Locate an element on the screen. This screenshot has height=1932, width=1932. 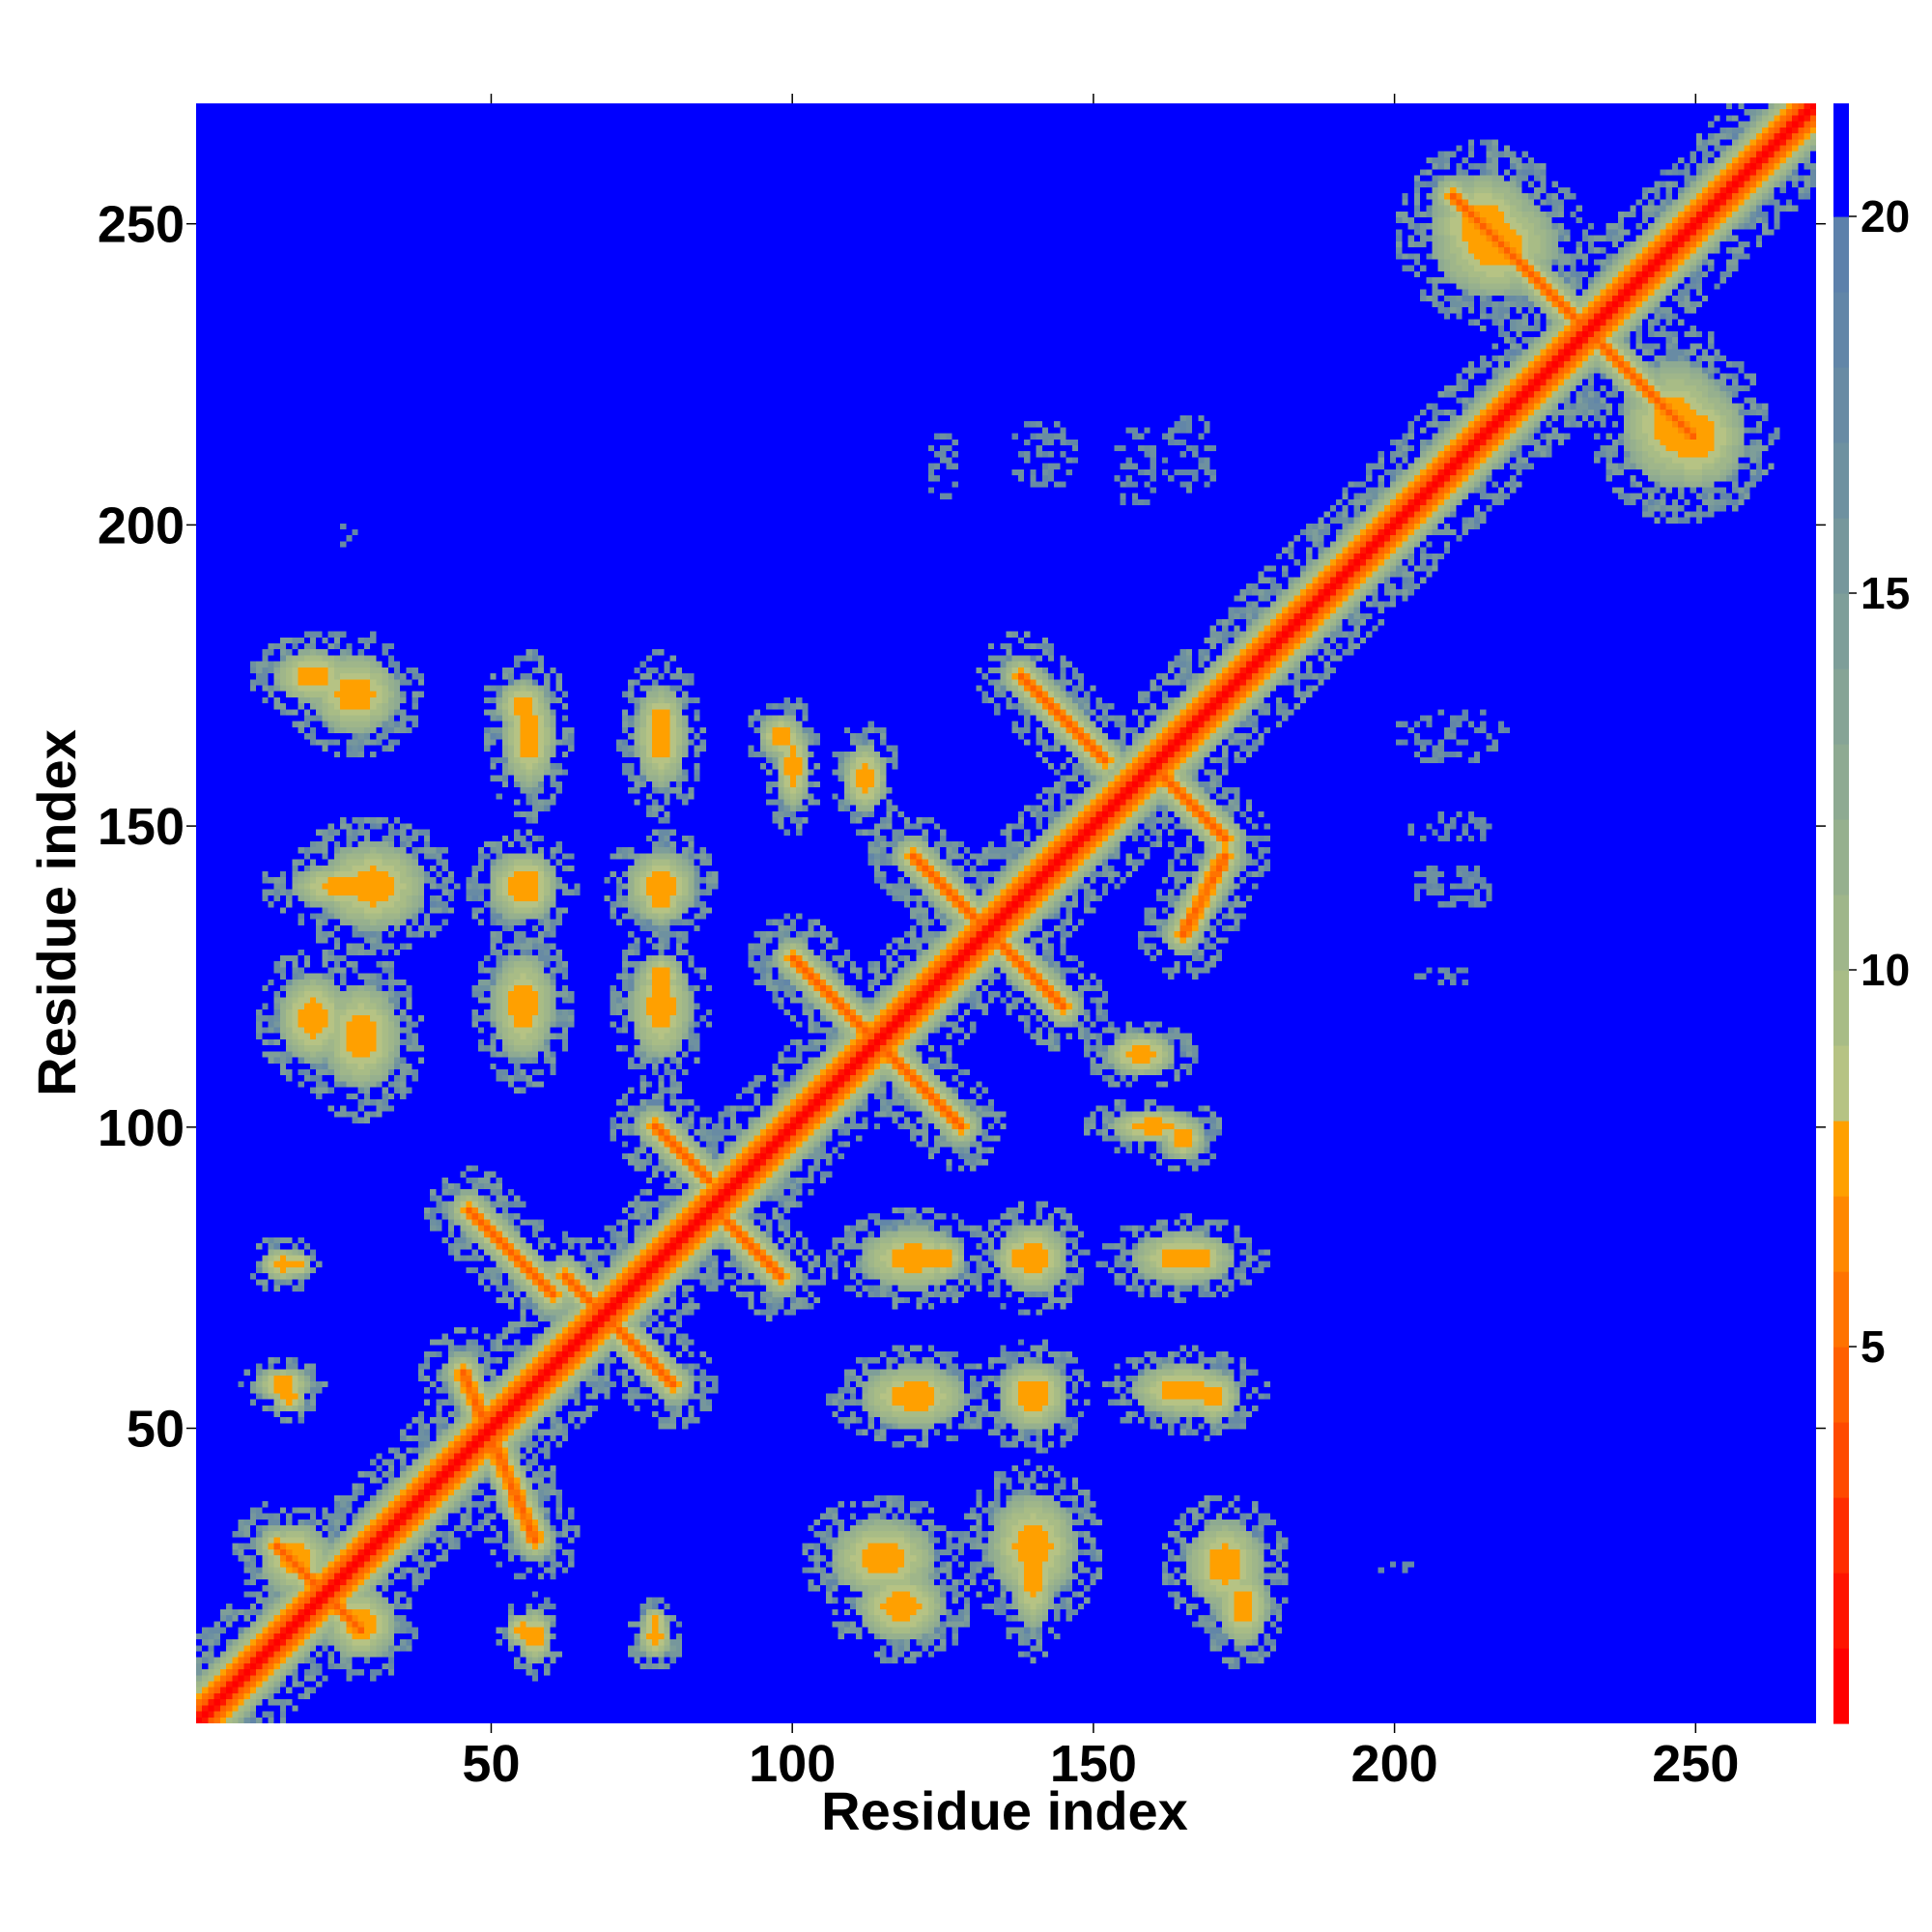
x-axis-label: Residue index is located at coordinates (1005, 1810).